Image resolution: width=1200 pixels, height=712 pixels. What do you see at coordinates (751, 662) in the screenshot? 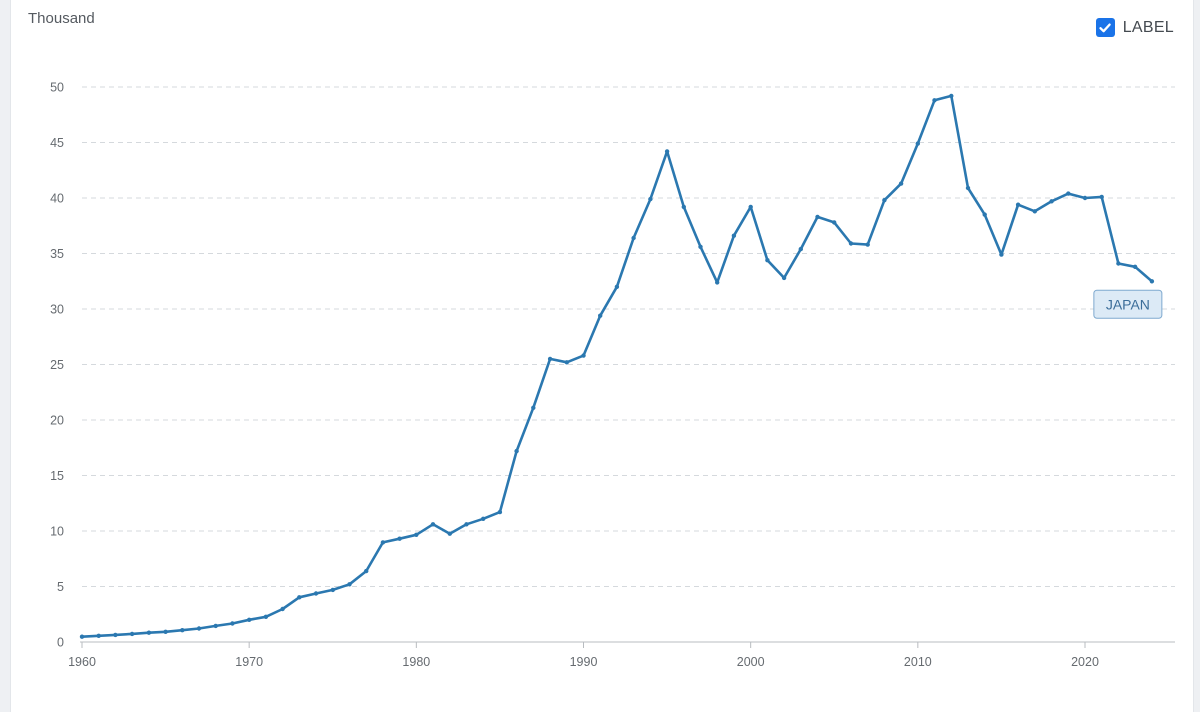
I see `x-tick-label: 2000` at bounding box center [751, 662].